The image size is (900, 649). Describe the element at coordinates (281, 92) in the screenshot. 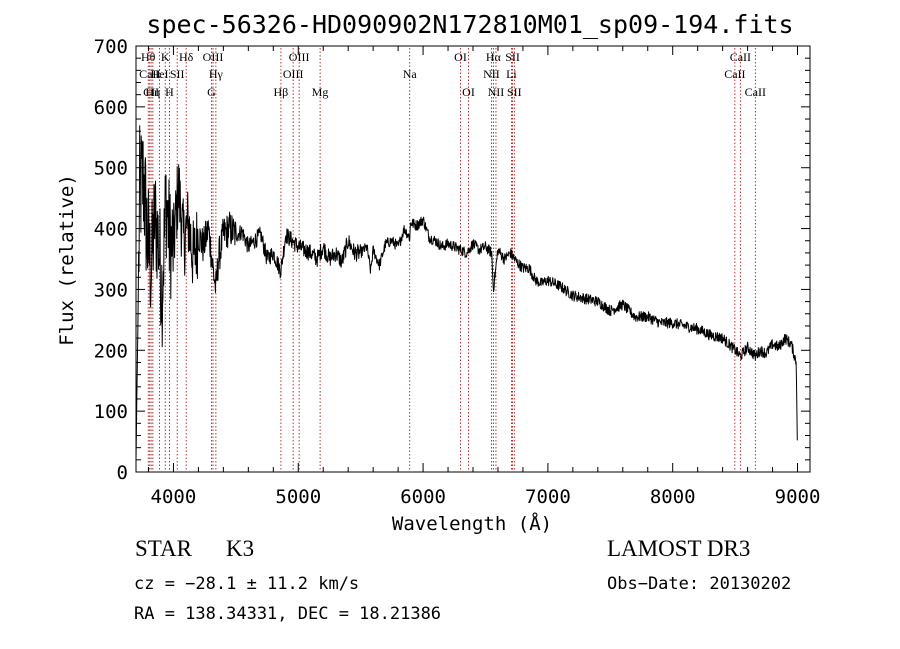

I see `spectral-line-label: Hβ` at that location.